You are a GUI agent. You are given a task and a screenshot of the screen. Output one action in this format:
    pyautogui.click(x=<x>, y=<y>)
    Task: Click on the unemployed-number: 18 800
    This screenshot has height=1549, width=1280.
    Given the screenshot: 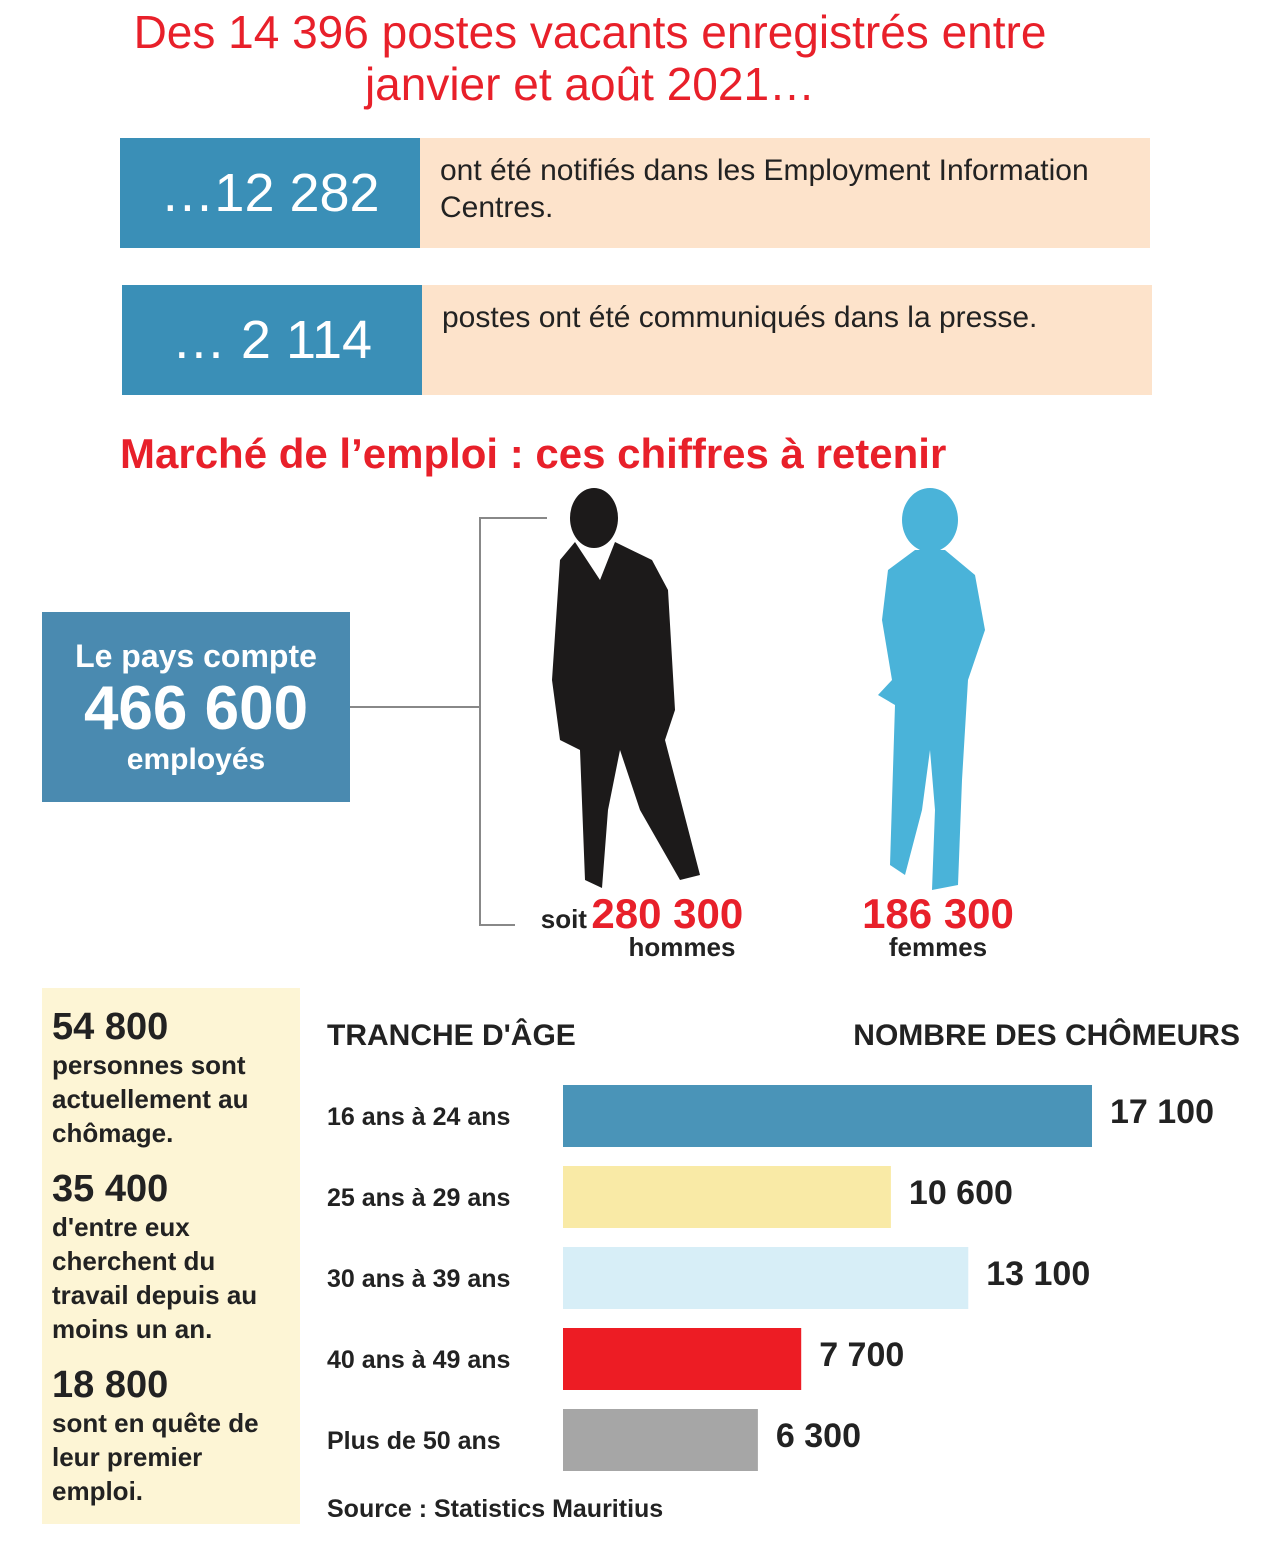 What is the action you would take?
    pyautogui.click(x=110, y=1385)
    